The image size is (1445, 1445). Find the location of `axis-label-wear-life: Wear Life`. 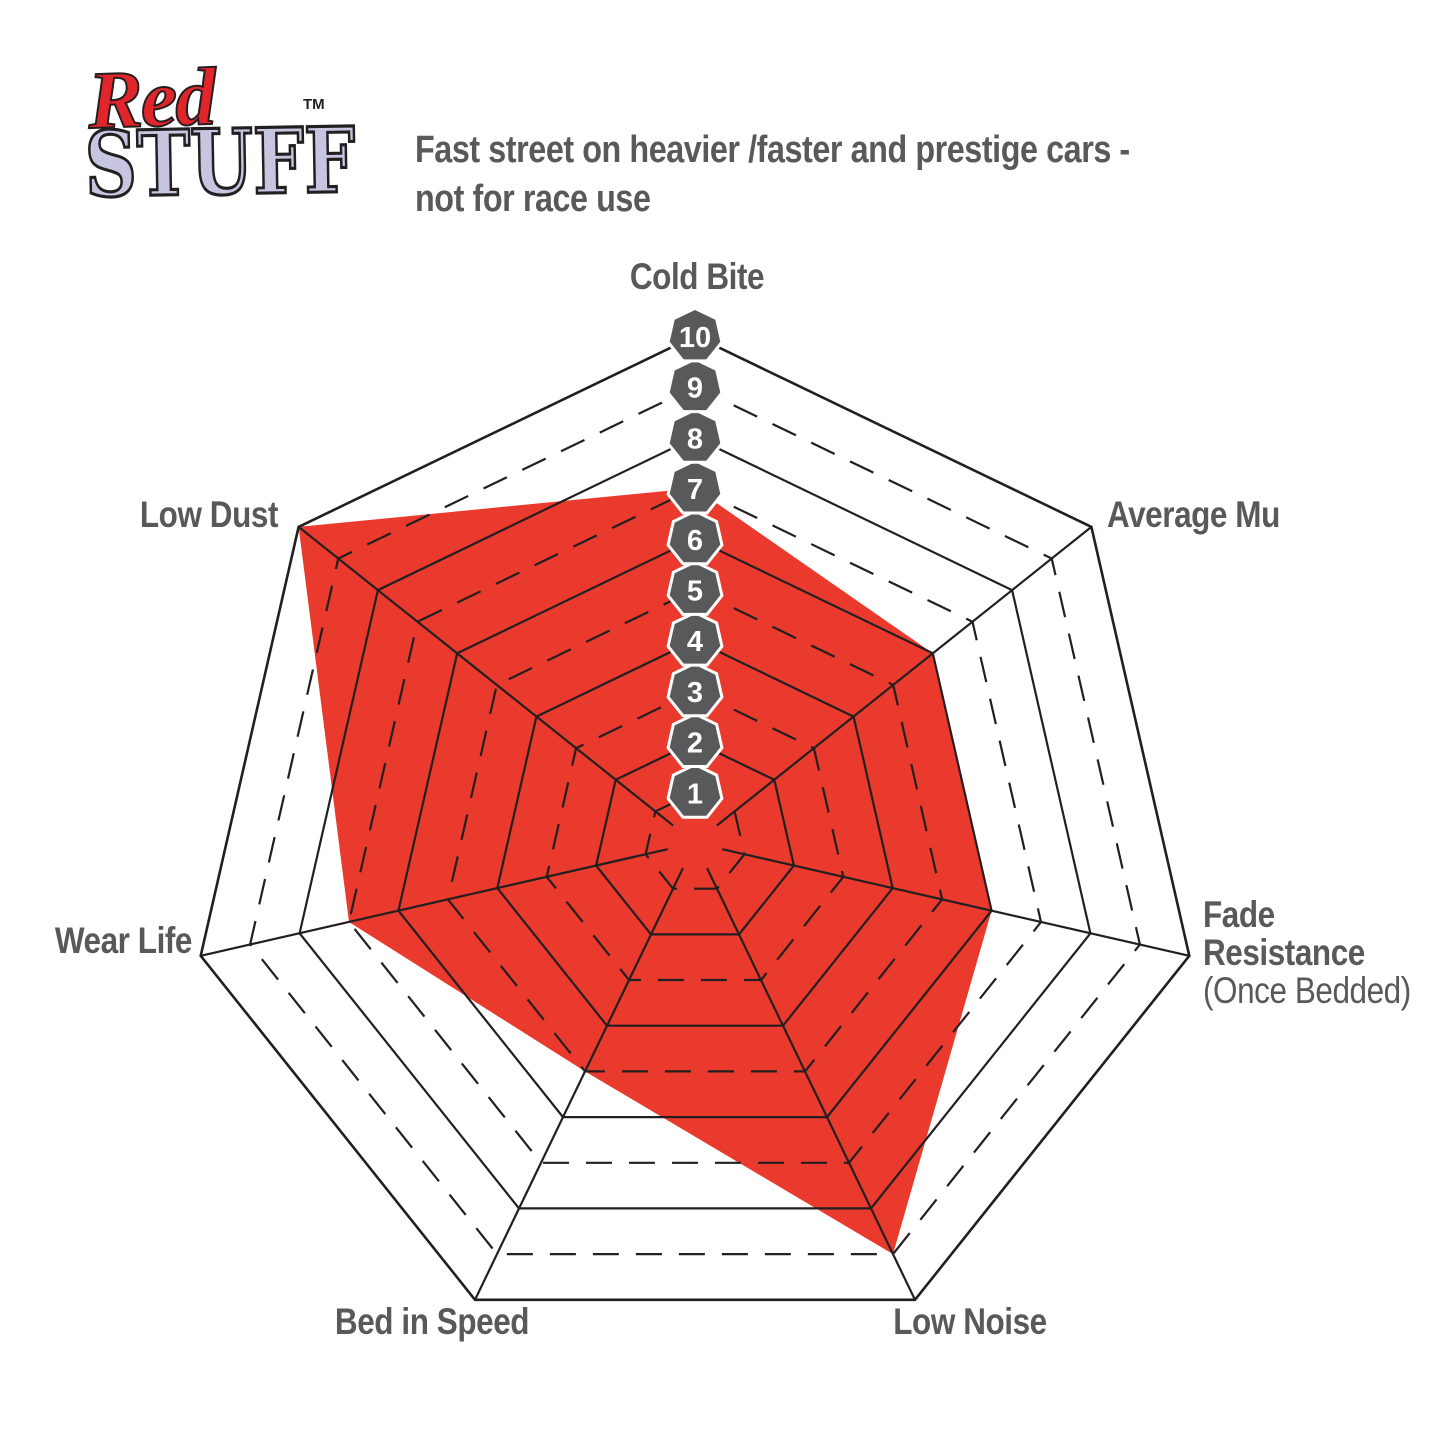

axis-label-wear-life: Wear Life is located at coordinates (123, 940).